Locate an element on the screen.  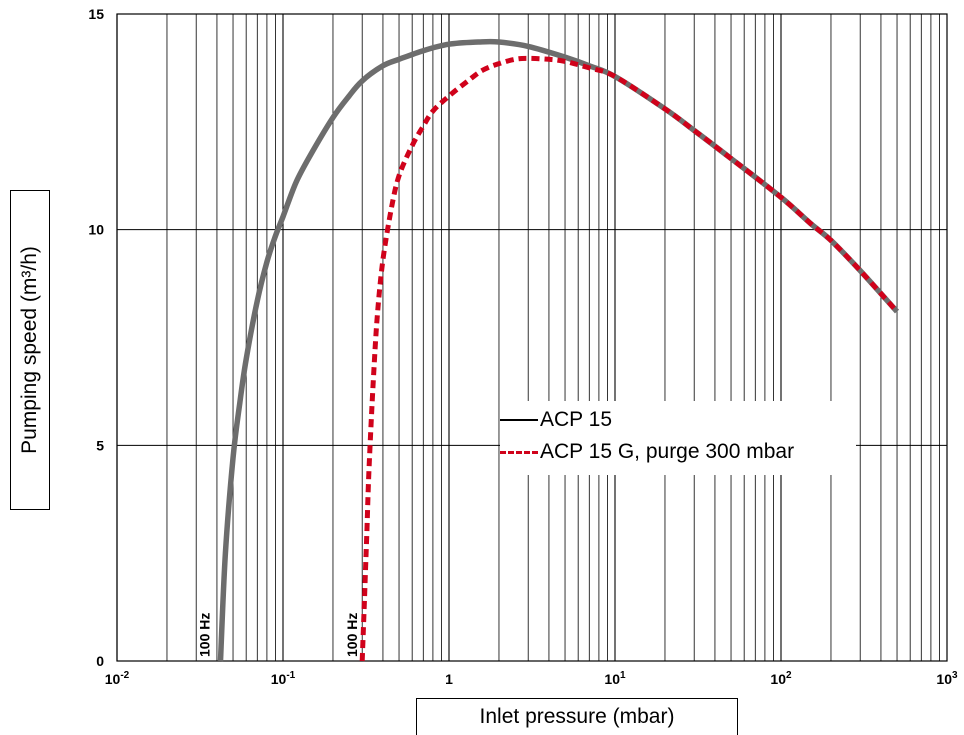
x-tick-label: 1 is located at coordinates (449, 679).